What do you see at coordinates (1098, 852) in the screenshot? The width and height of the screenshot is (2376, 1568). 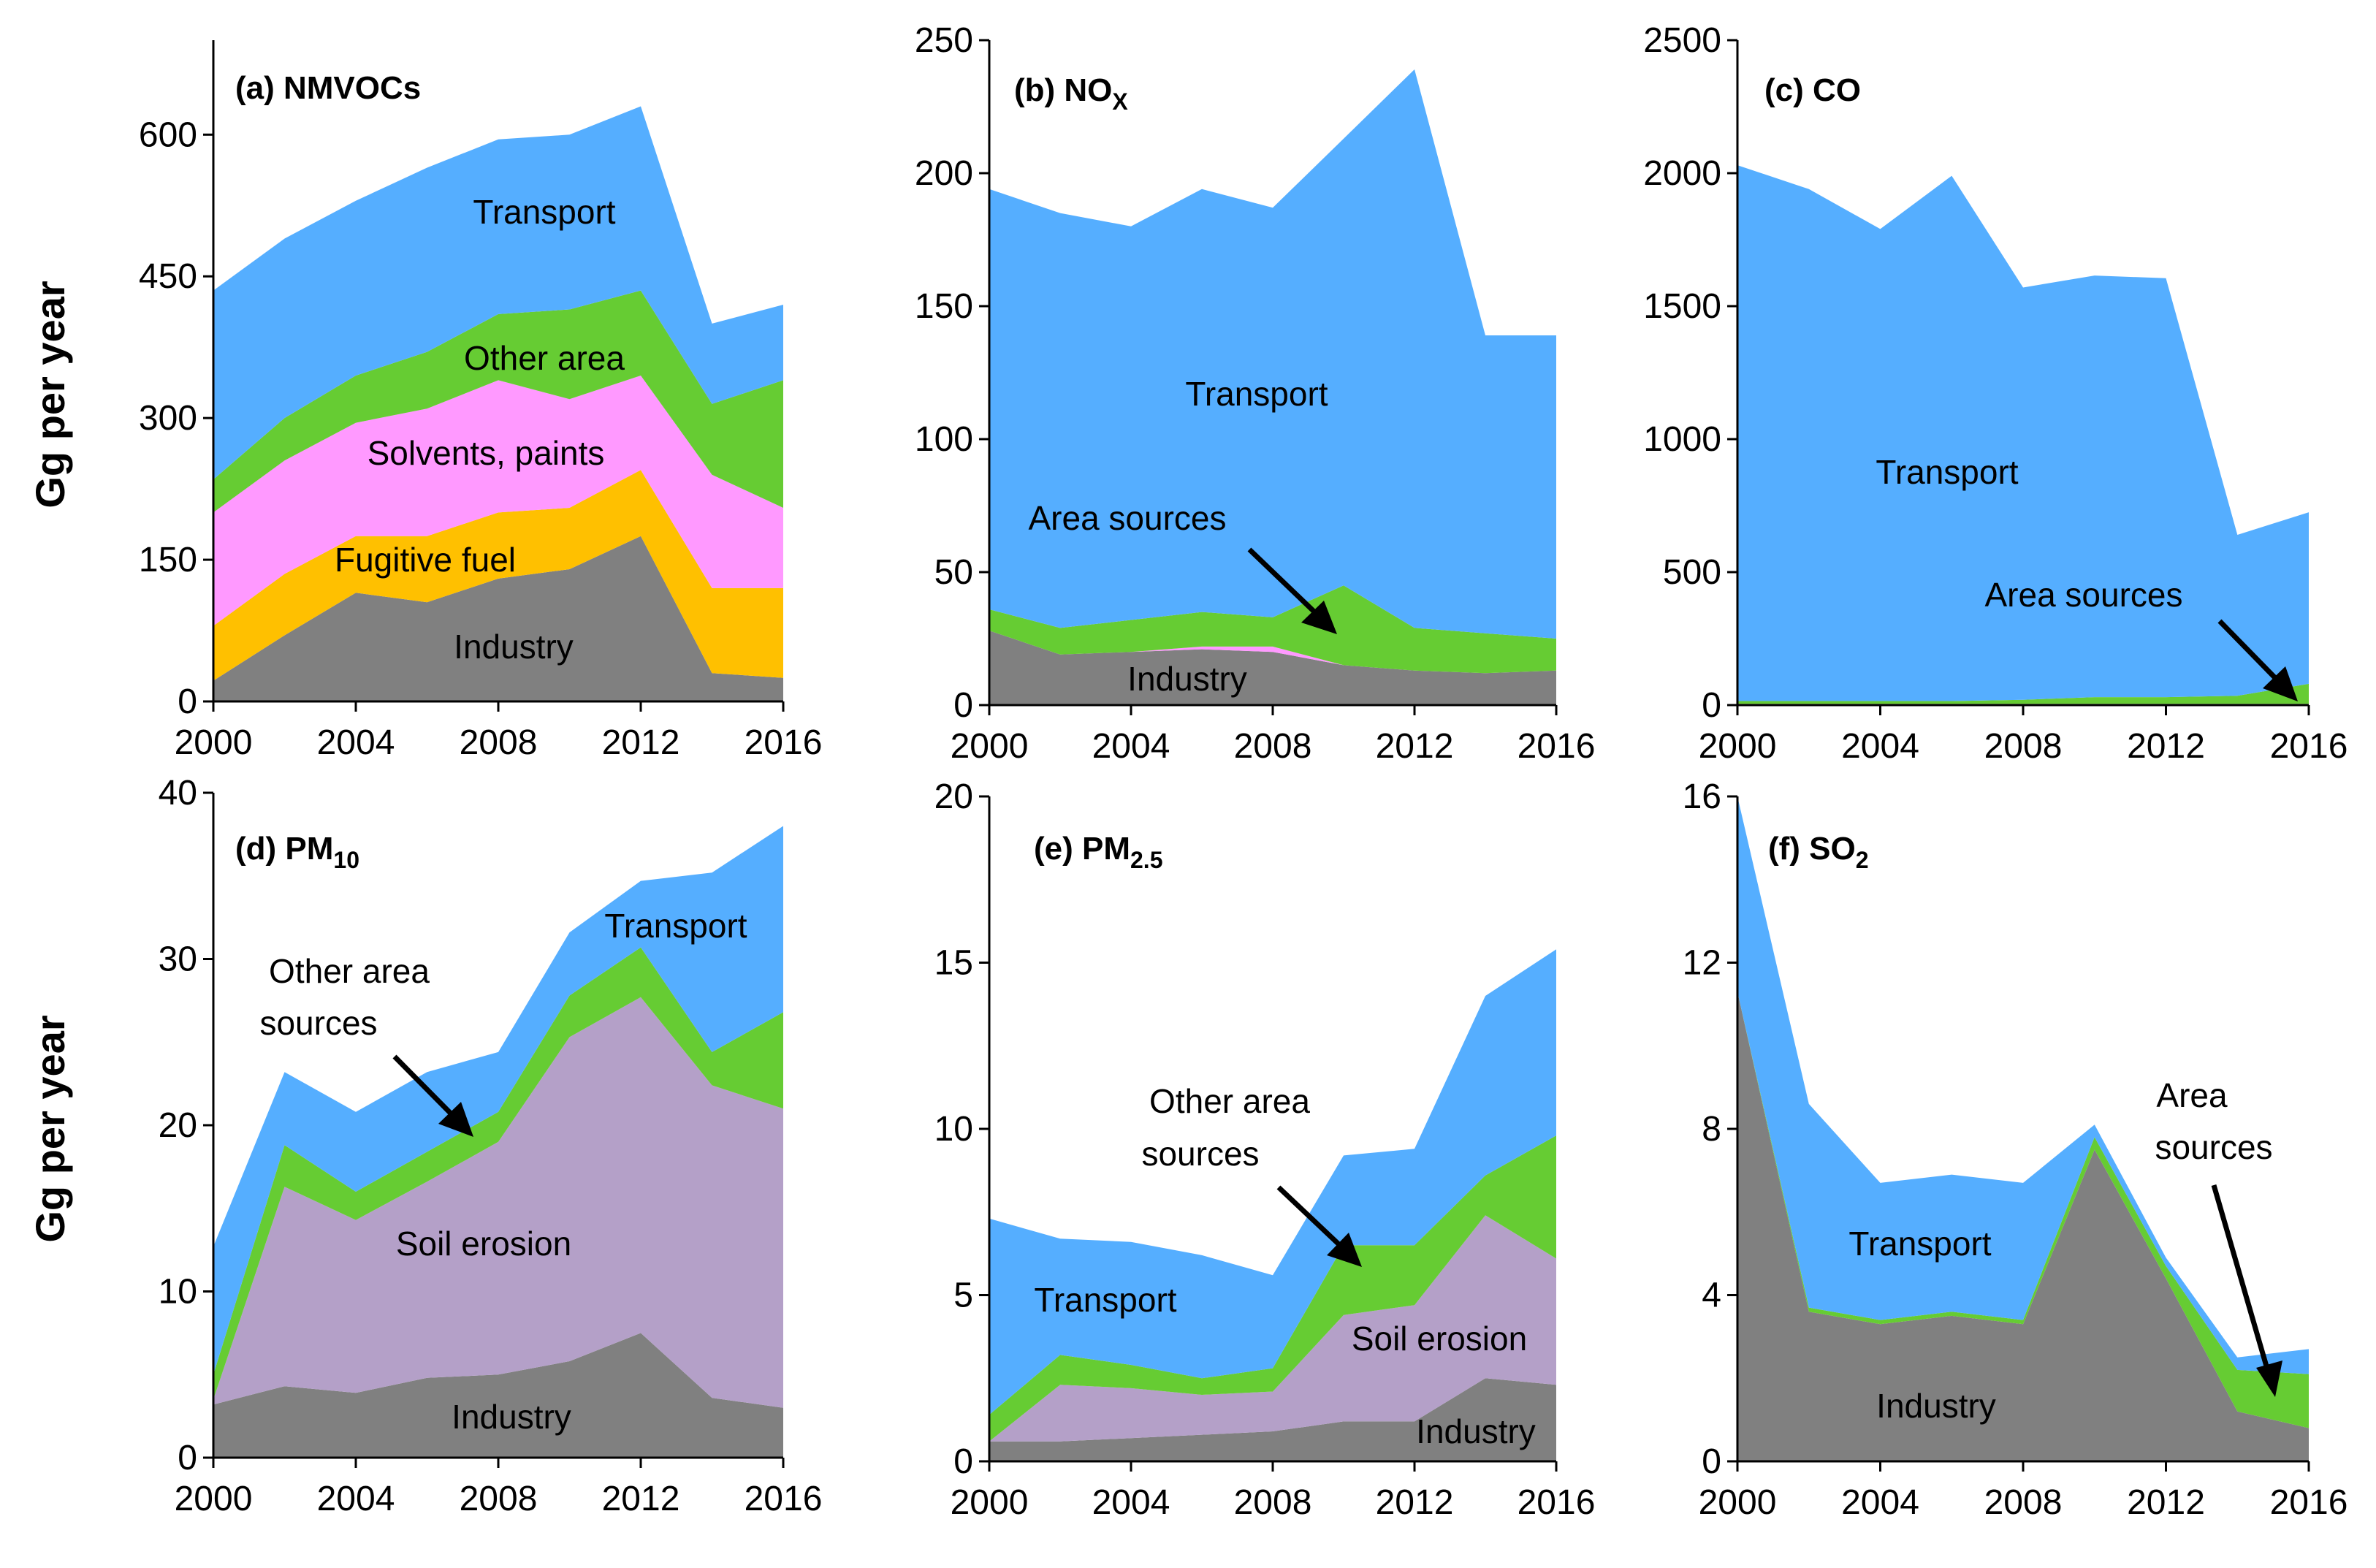 I see `panel-title: (e) PM2.5` at bounding box center [1098, 852].